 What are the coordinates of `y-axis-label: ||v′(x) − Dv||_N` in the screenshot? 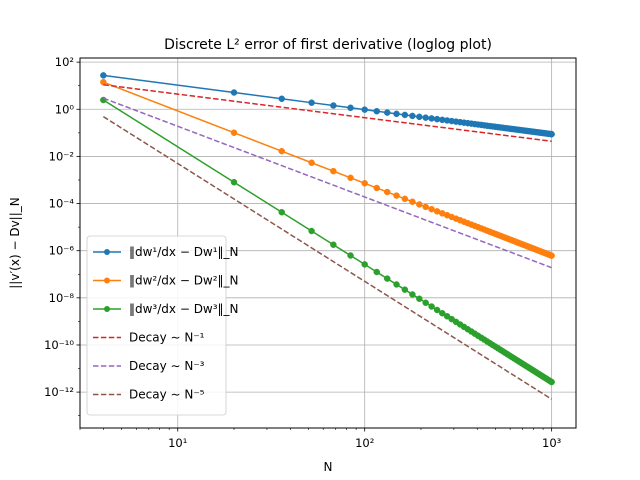 It's located at (15, 242).